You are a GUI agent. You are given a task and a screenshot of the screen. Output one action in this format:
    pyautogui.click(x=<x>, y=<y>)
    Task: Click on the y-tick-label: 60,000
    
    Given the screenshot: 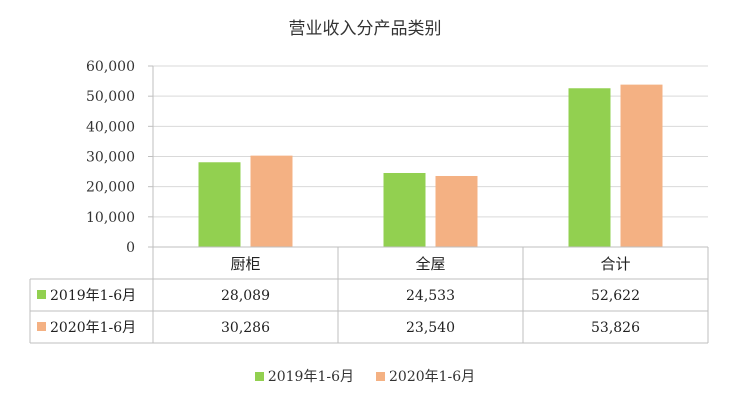 What is the action you would take?
    pyautogui.click(x=110, y=67)
    